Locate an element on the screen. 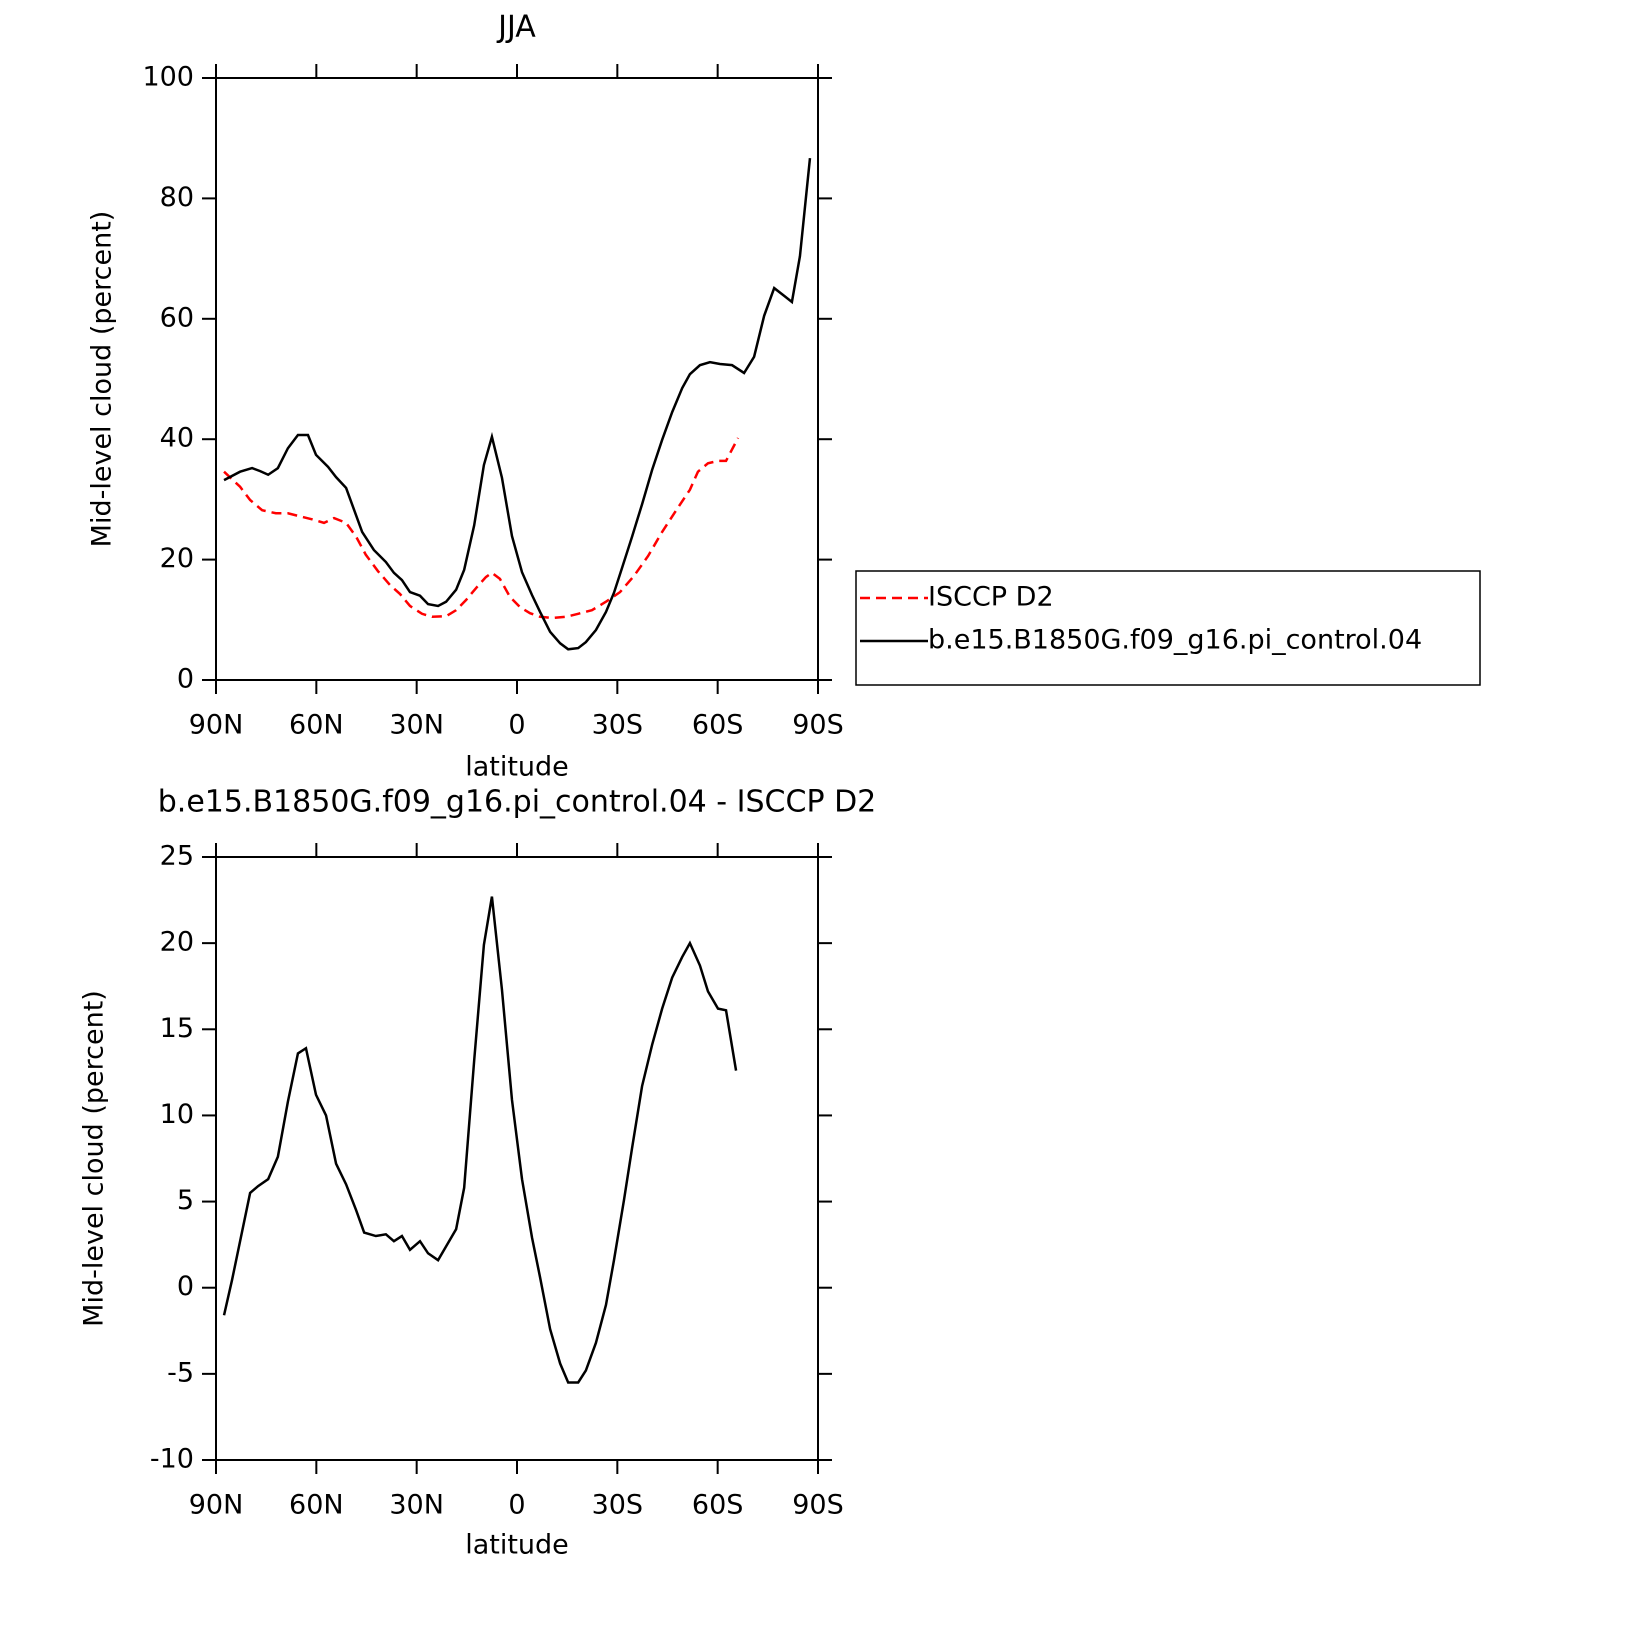 Image resolution: width=1647 pixels, height=1647 pixels. y-tick-label: 40 is located at coordinates (177, 438).